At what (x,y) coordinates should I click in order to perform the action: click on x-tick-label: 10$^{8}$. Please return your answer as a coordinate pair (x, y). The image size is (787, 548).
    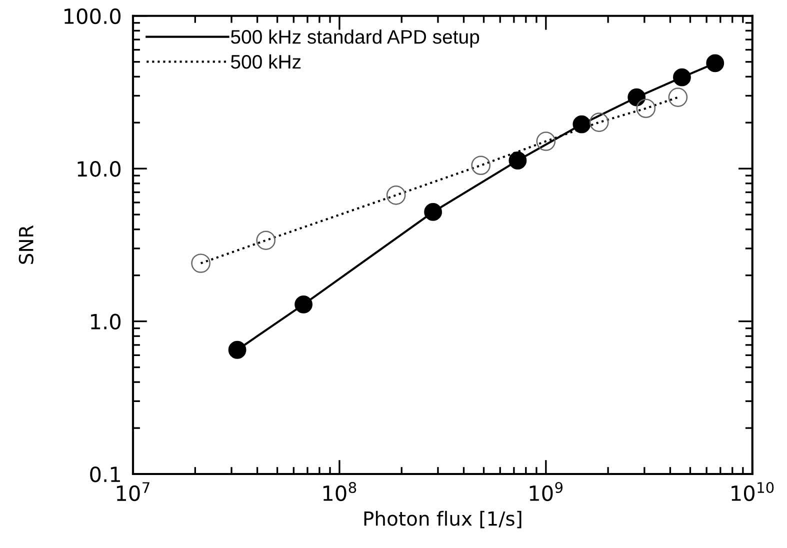
    Looking at the image, I should click on (339, 492).